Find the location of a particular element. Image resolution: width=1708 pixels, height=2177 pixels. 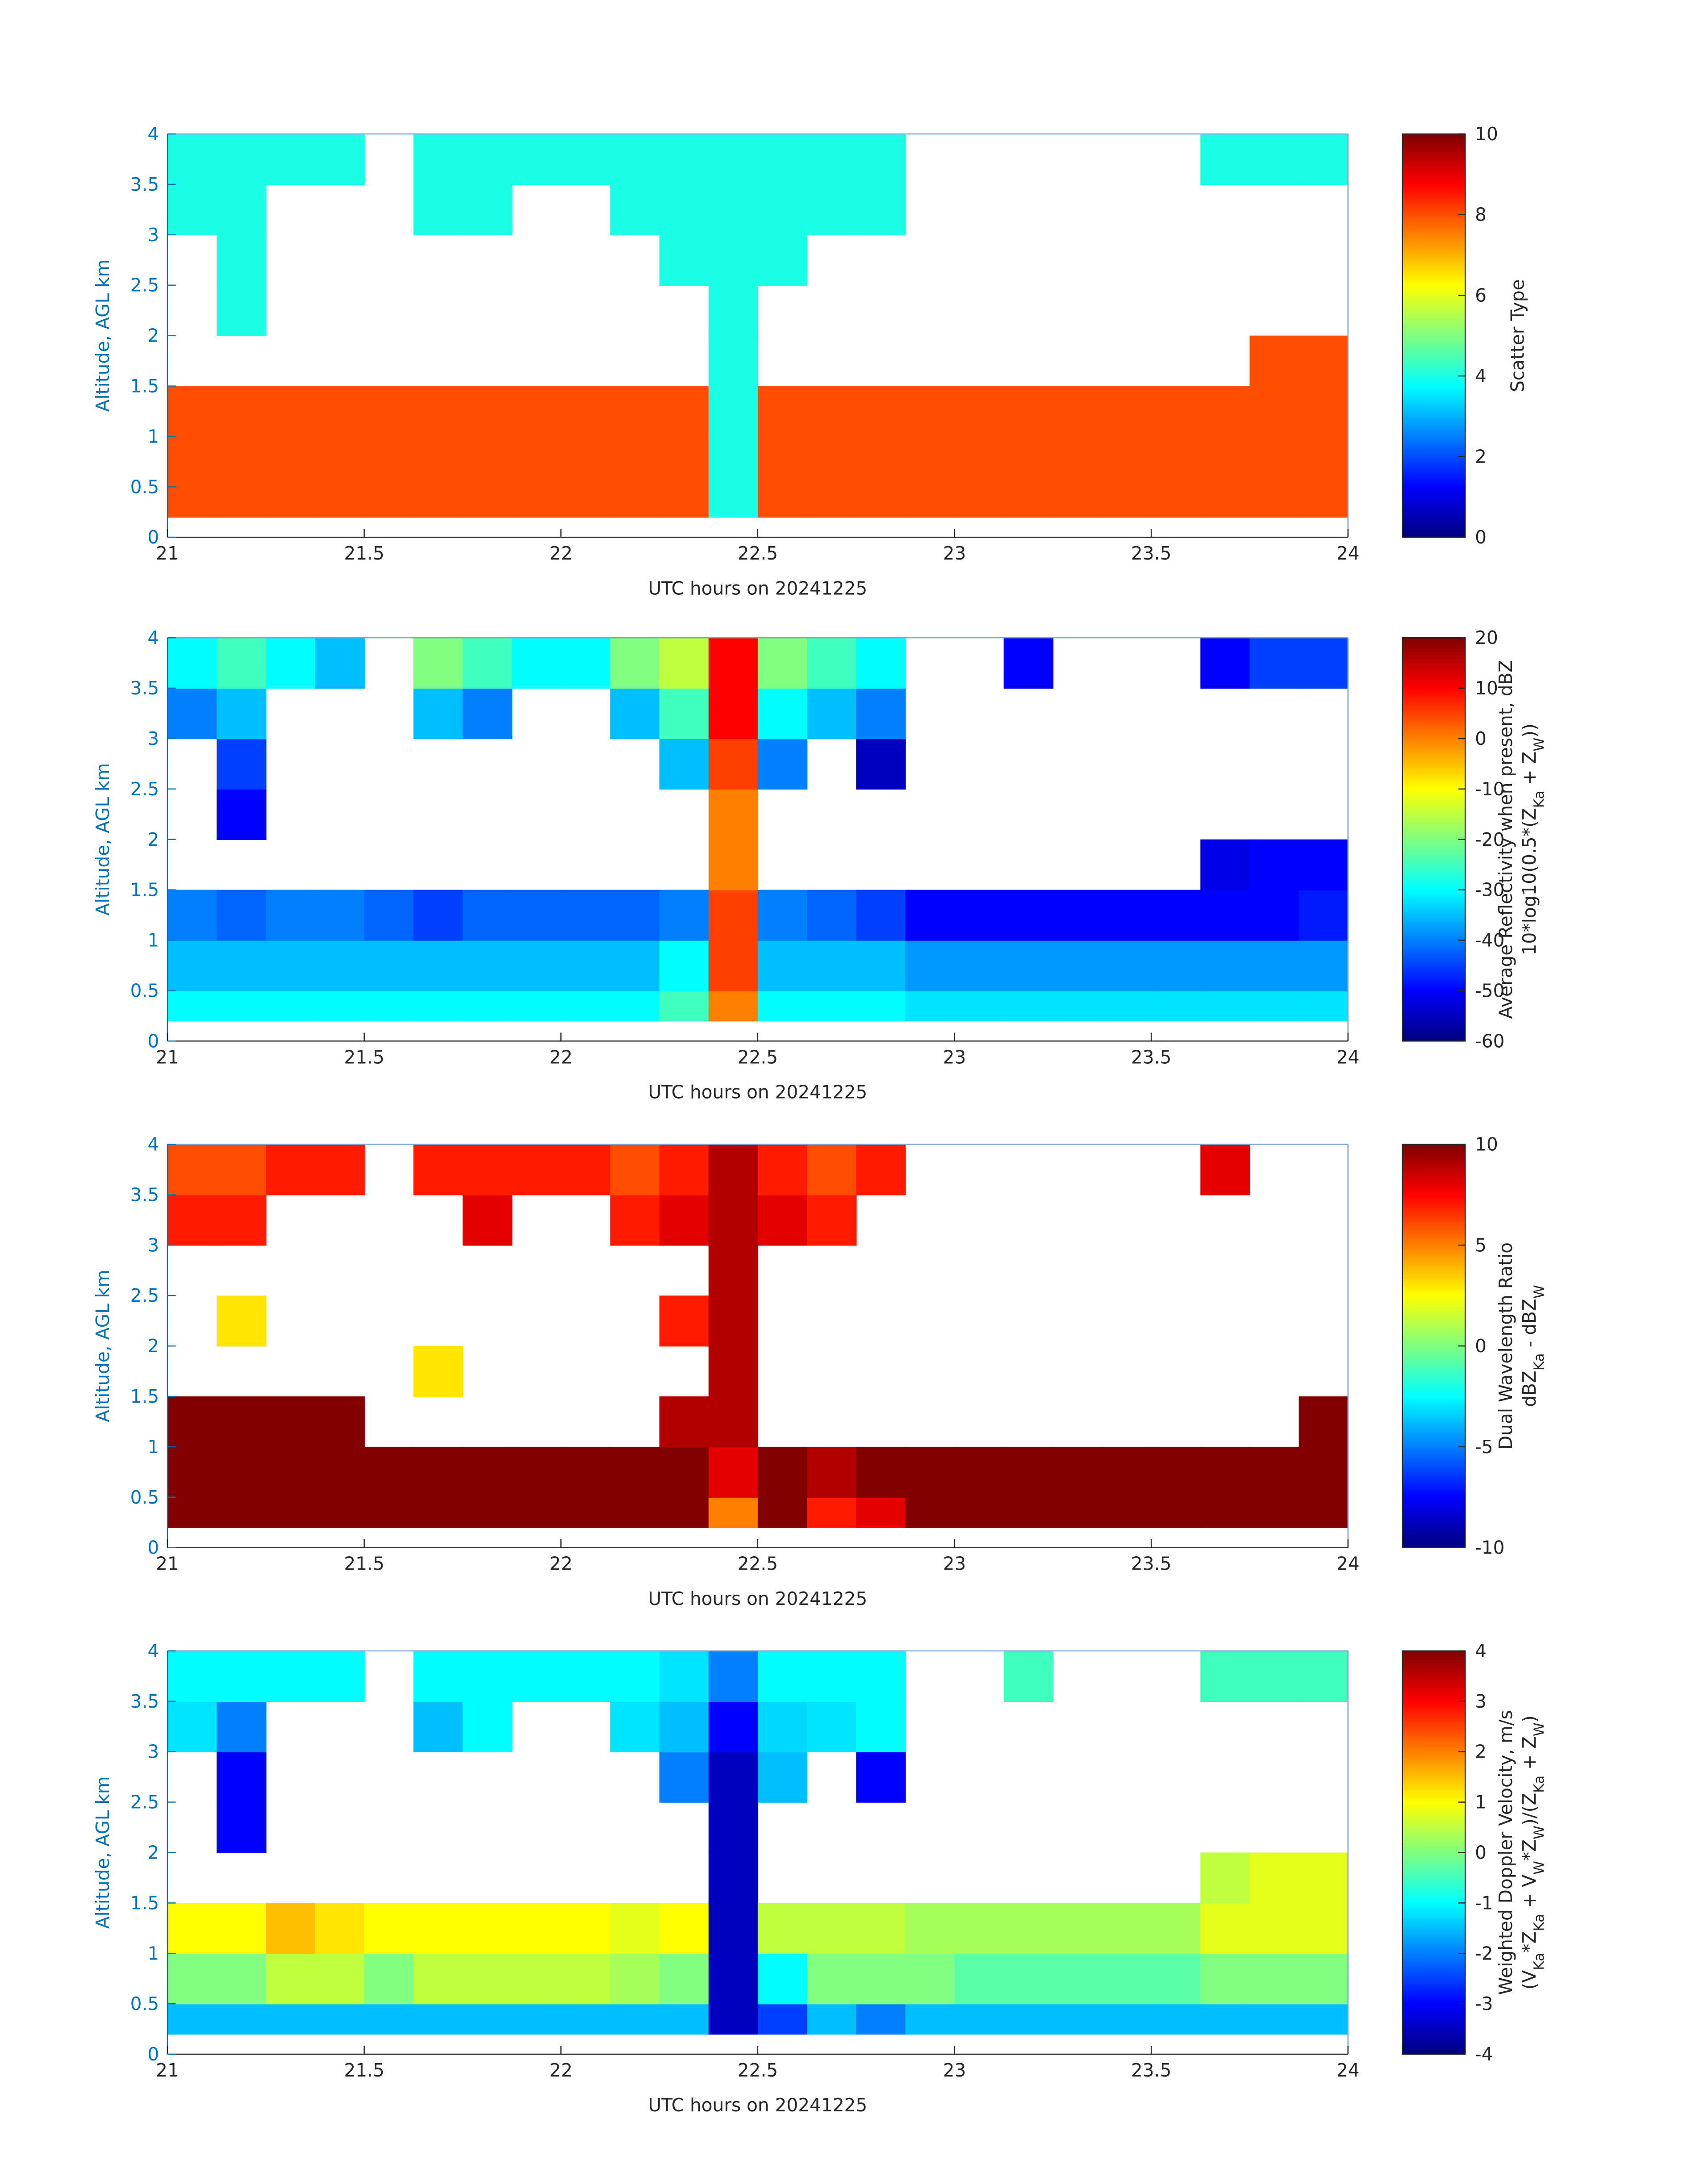

colorbar-label-part: + V is located at coordinates (1529, 1894).